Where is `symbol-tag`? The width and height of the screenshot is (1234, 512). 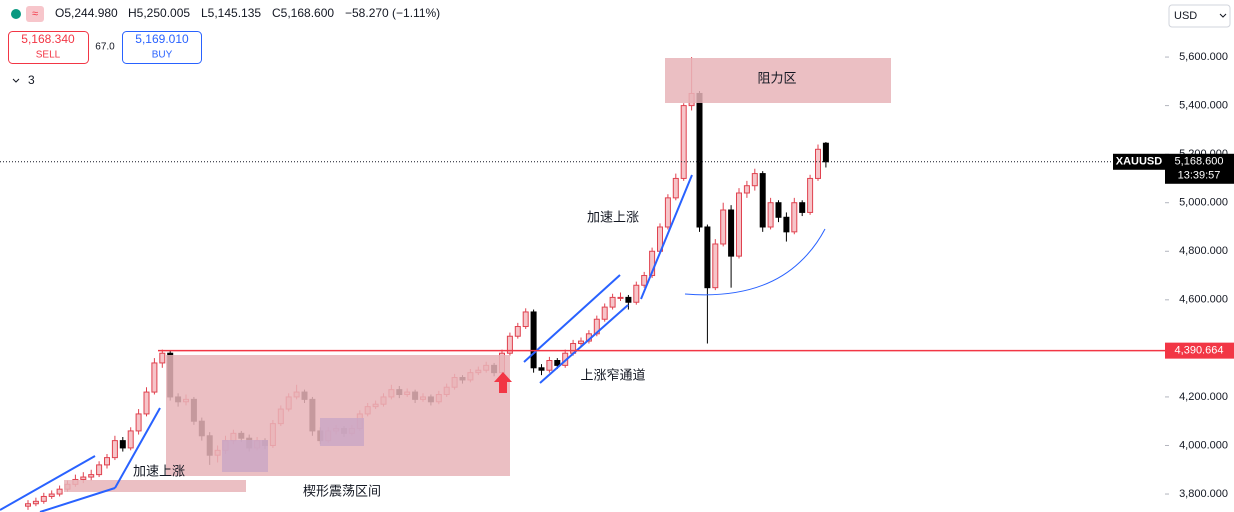 symbol-tag is located at coordinates (1139, 161).